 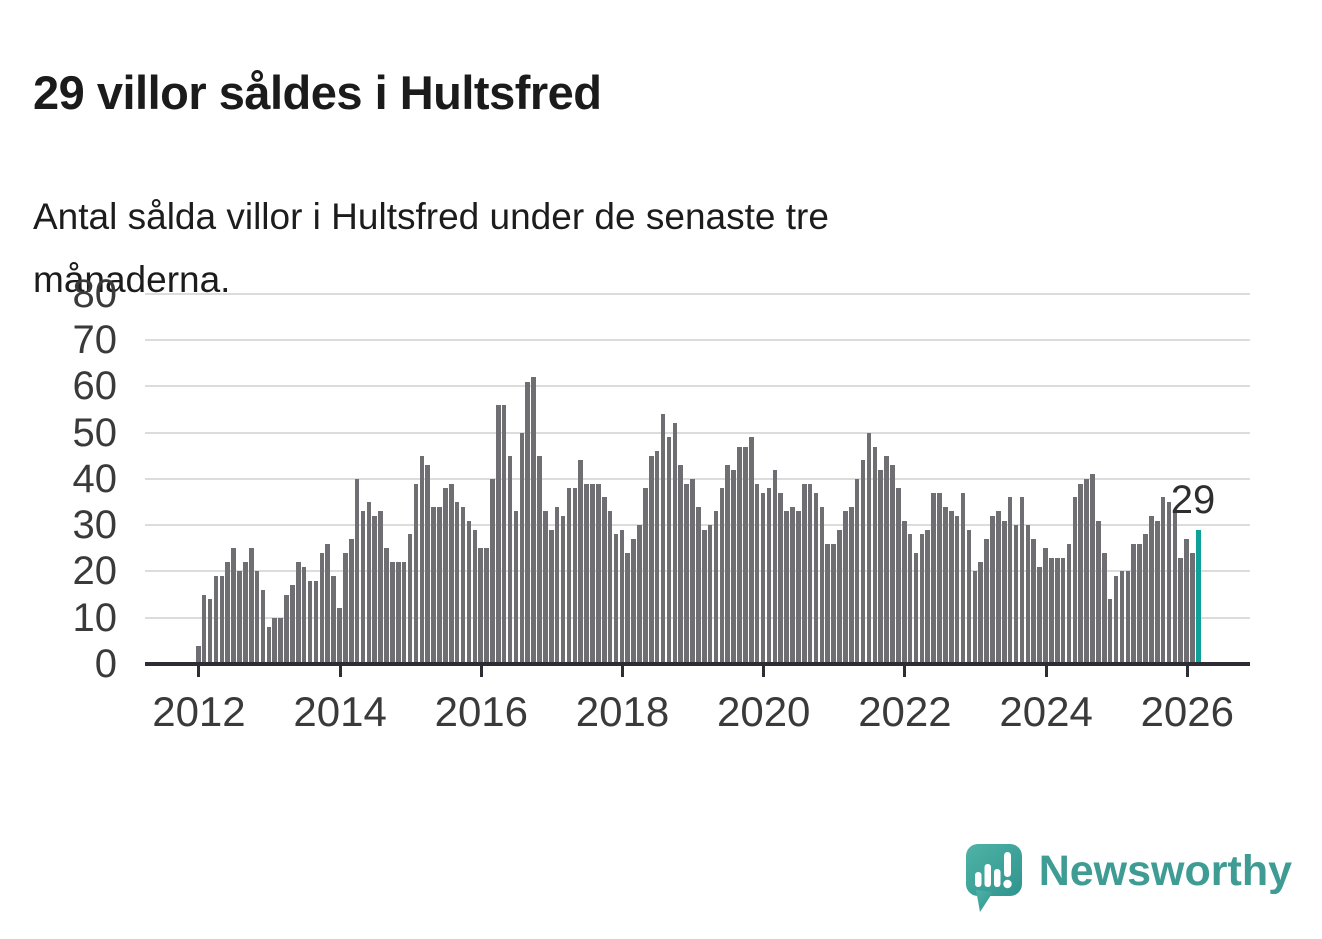 I want to click on y-axis-label: 50, so click(x=95, y=432).